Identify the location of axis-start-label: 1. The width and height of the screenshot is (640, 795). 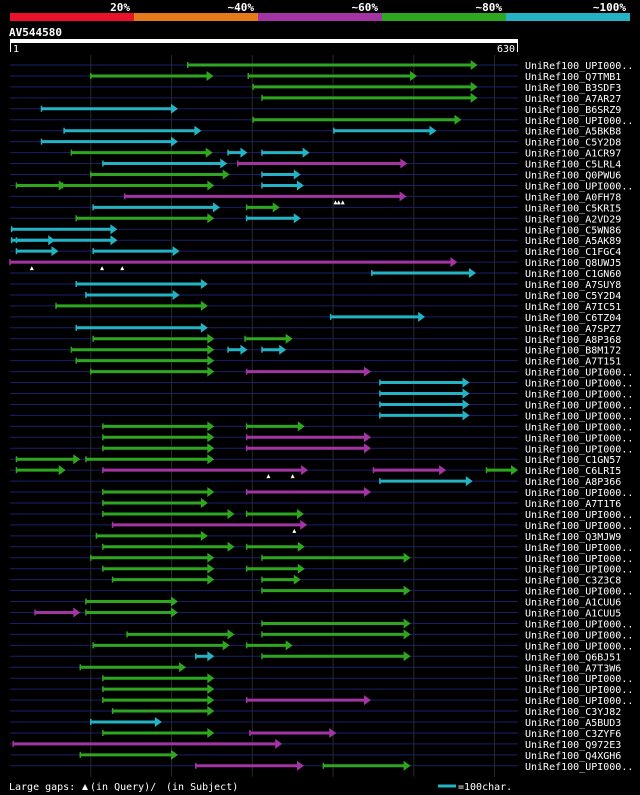
(16, 49).